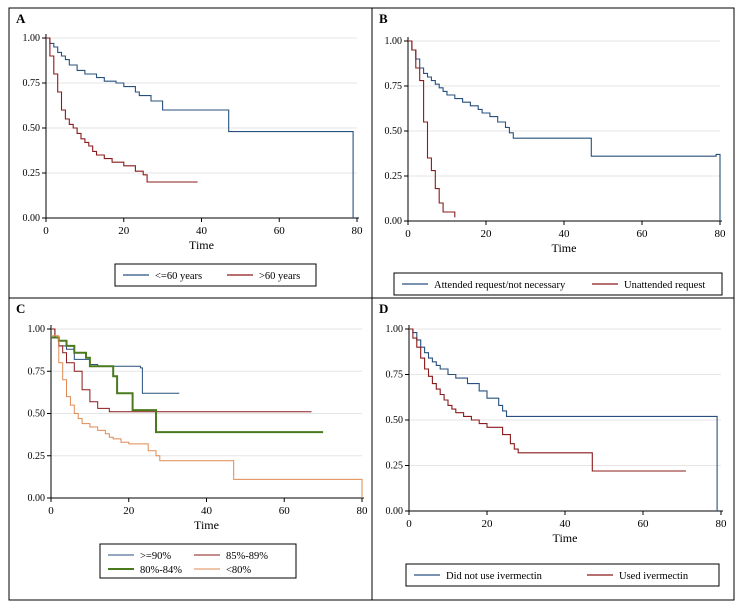 The height and width of the screenshot is (608, 744). What do you see at coordinates (664, 285) in the screenshot?
I see `legend-label: Unattended request` at bounding box center [664, 285].